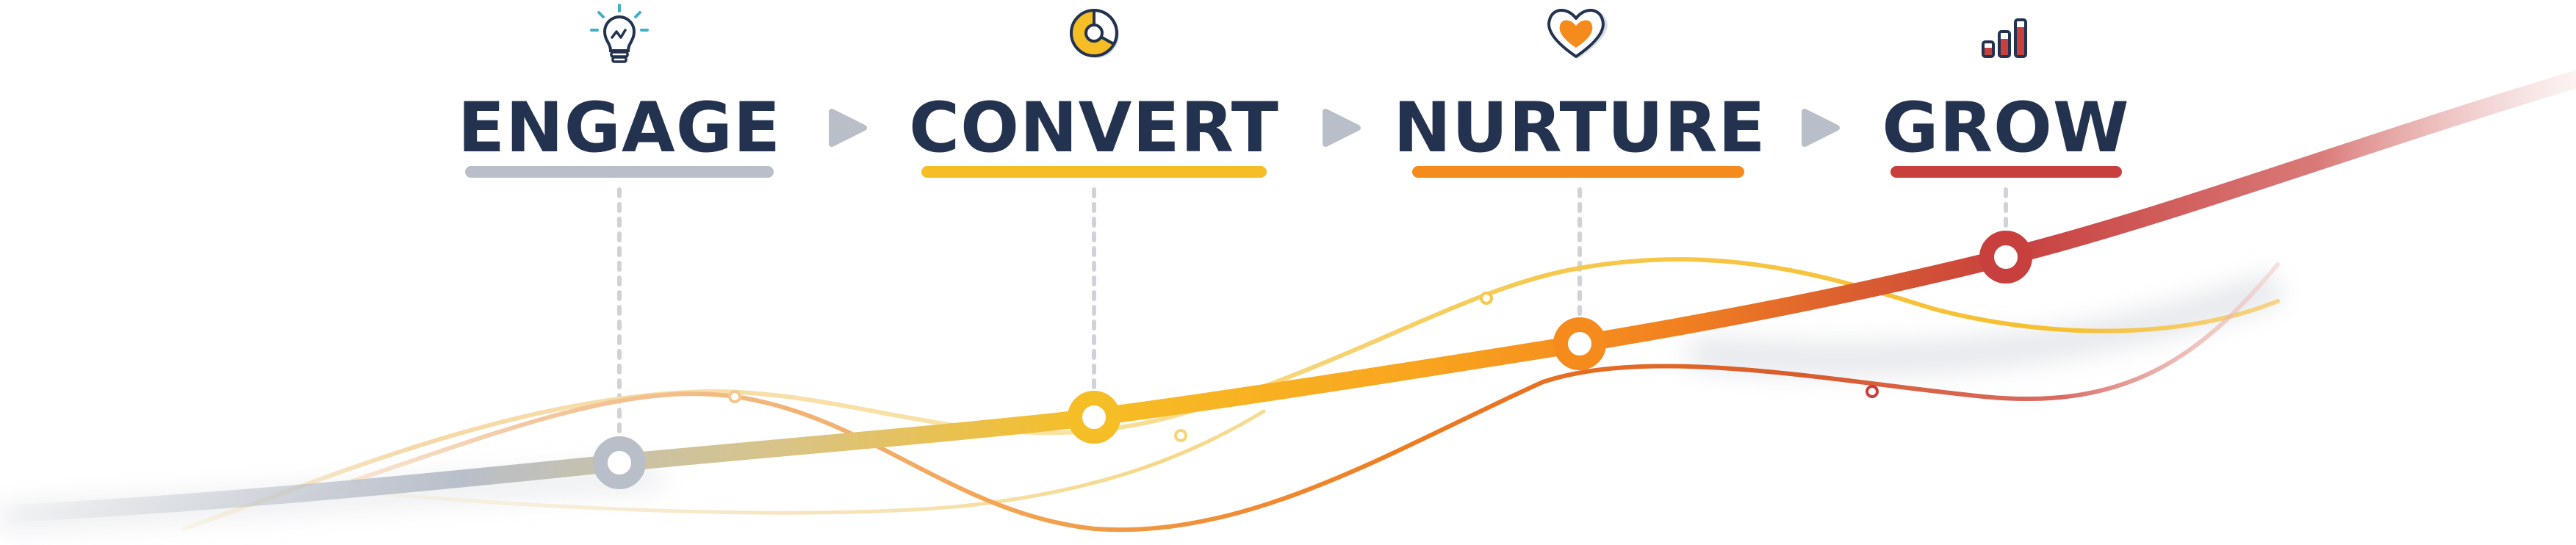 The width and height of the screenshot is (2576, 545). Describe the element at coordinates (1577, 34) in the screenshot. I see `heart-icon` at that location.